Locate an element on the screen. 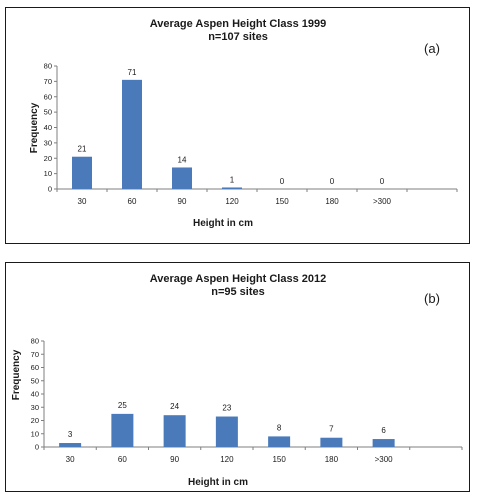 The height and width of the screenshot is (499, 477). chart-b-data-label: 3 is located at coordinates (70, 434).